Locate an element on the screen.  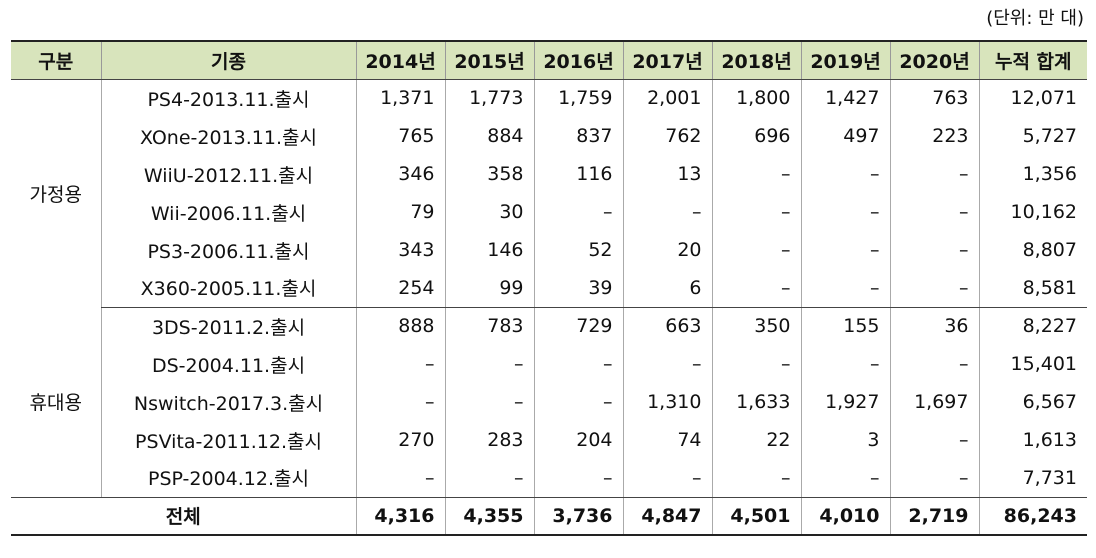
value-cell: 1,356 is located at coordinates (1032, 174).